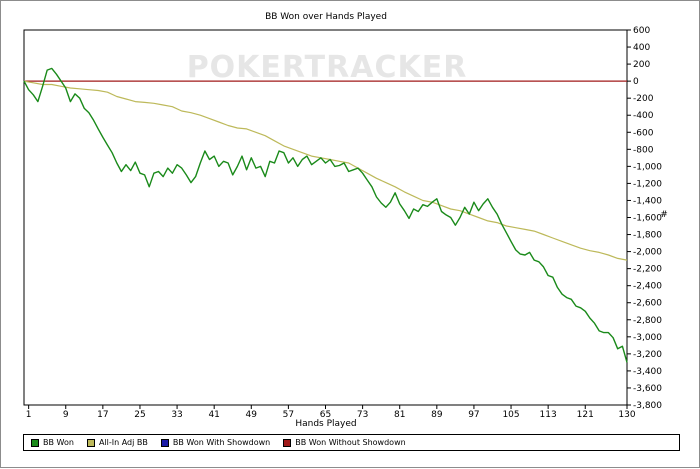 The image size is (700, 469). What do you see at coordinates (641, 65) in the screenshot?
I see `y-tick-label: 200` at bounding box center [641, 65].